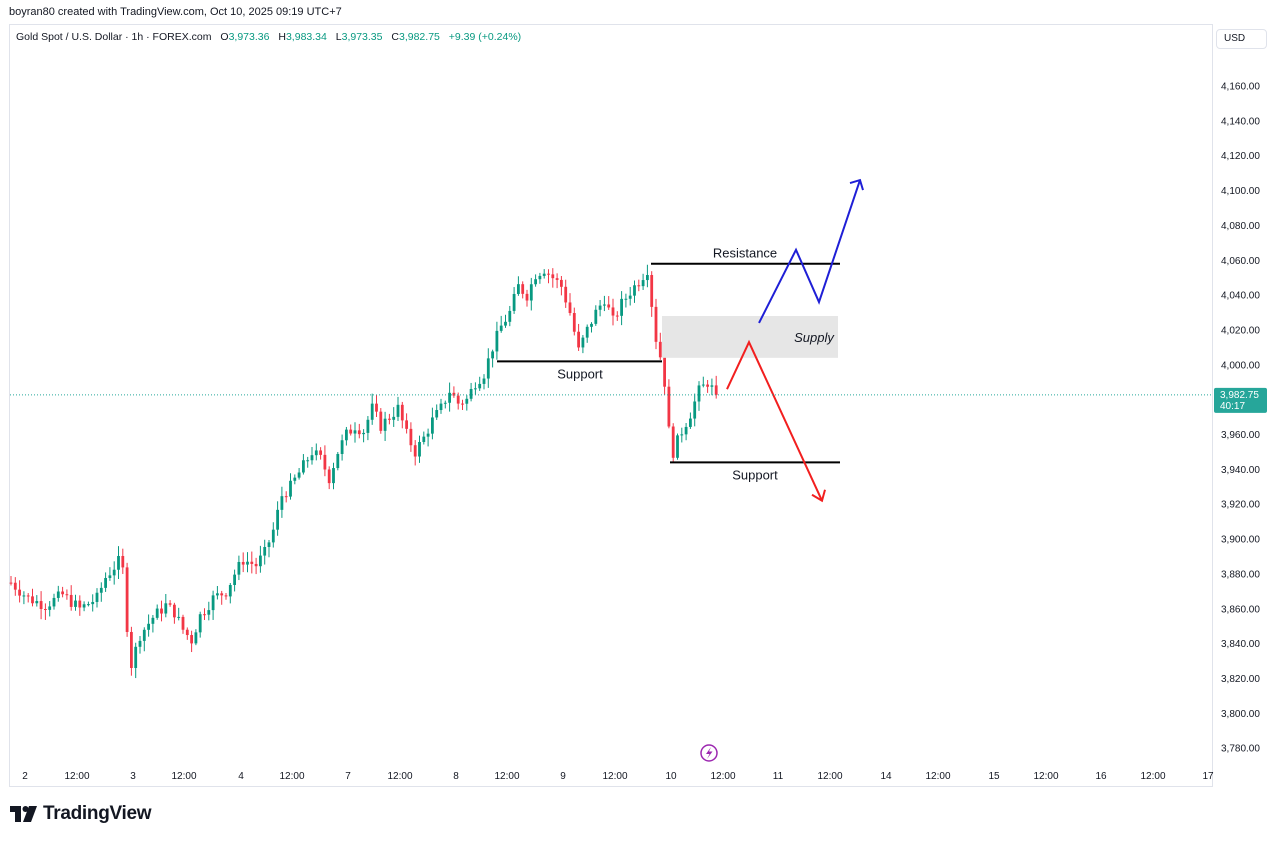 The height and width of the screenshot is (841, 1280). What do you see at coordinates (709, 753) in the screenshot?
I see `lightning-event-icon` at bounding box center [709, 753].